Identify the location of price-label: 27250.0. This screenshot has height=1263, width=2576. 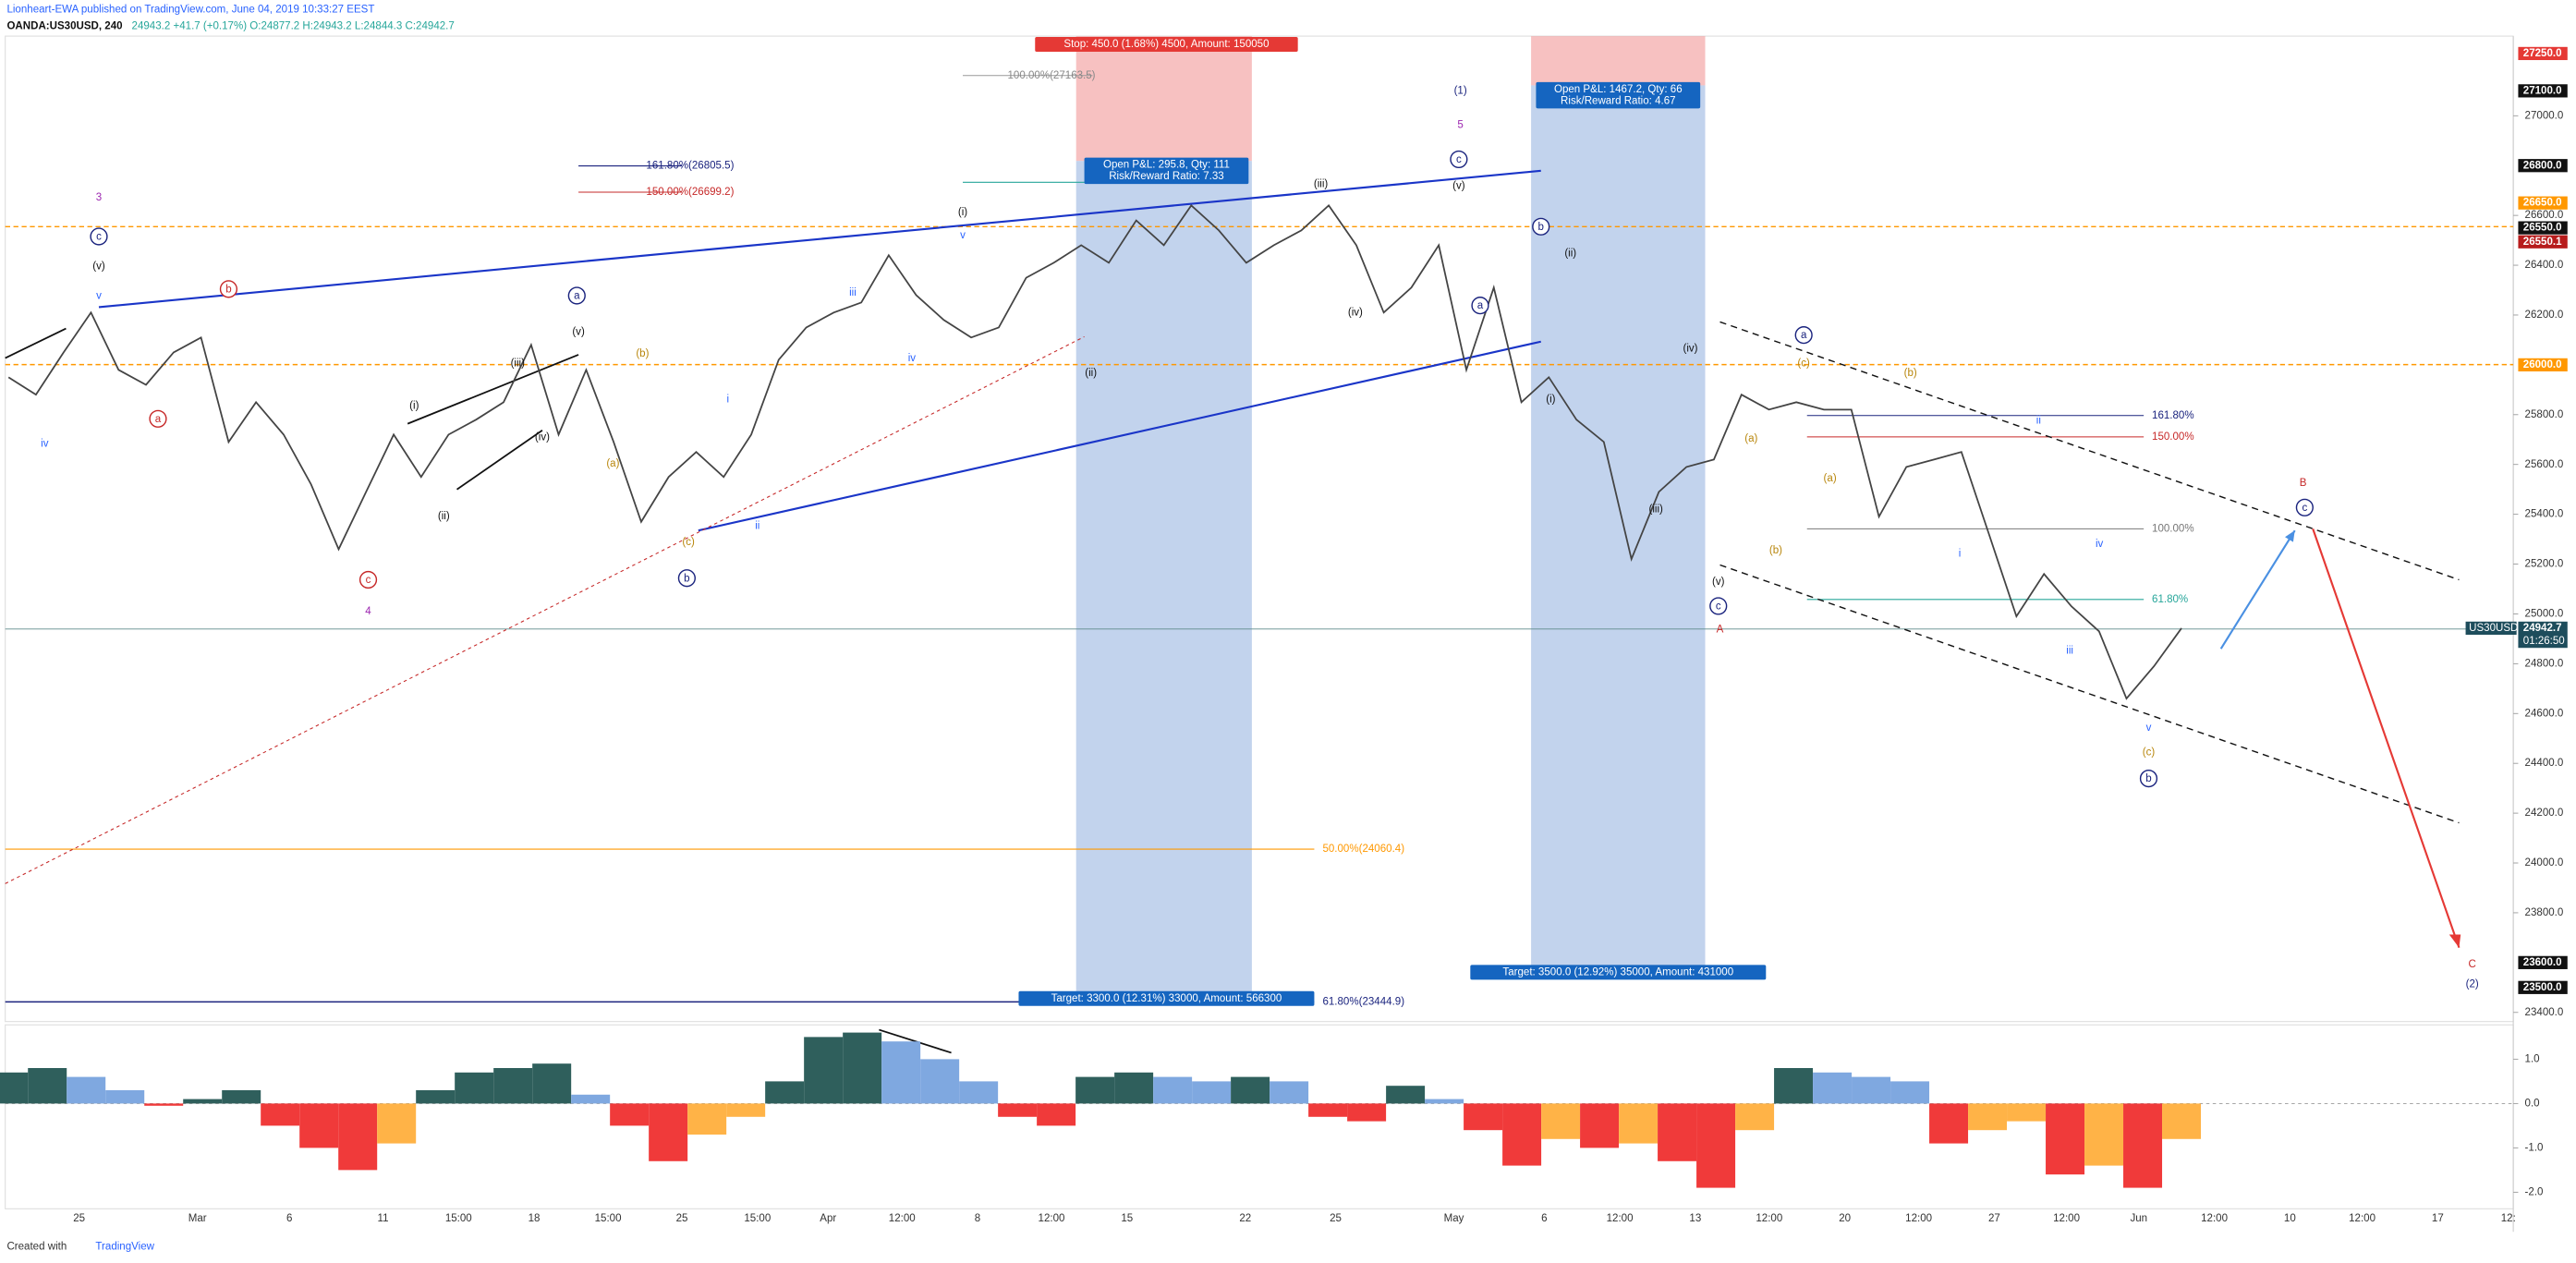
(2542, 53).